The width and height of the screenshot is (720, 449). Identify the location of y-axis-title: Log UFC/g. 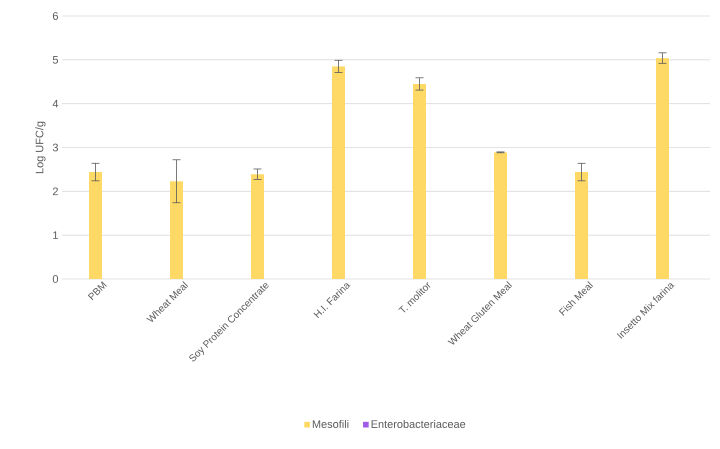
(40, 148).